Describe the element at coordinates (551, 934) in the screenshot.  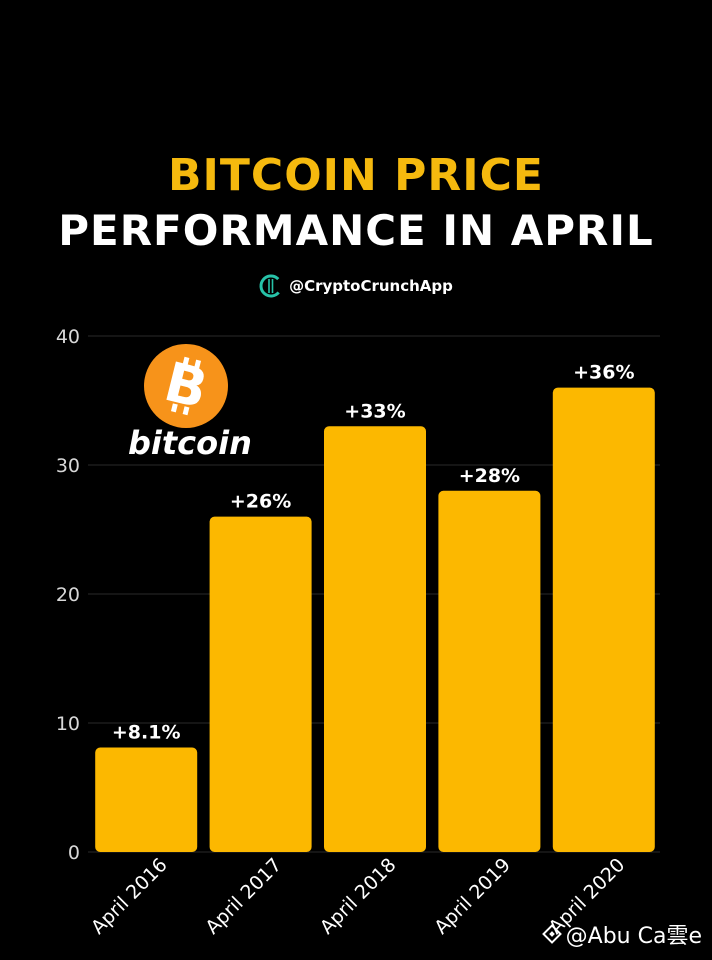
I see `diamond-logo-icon` at that location.